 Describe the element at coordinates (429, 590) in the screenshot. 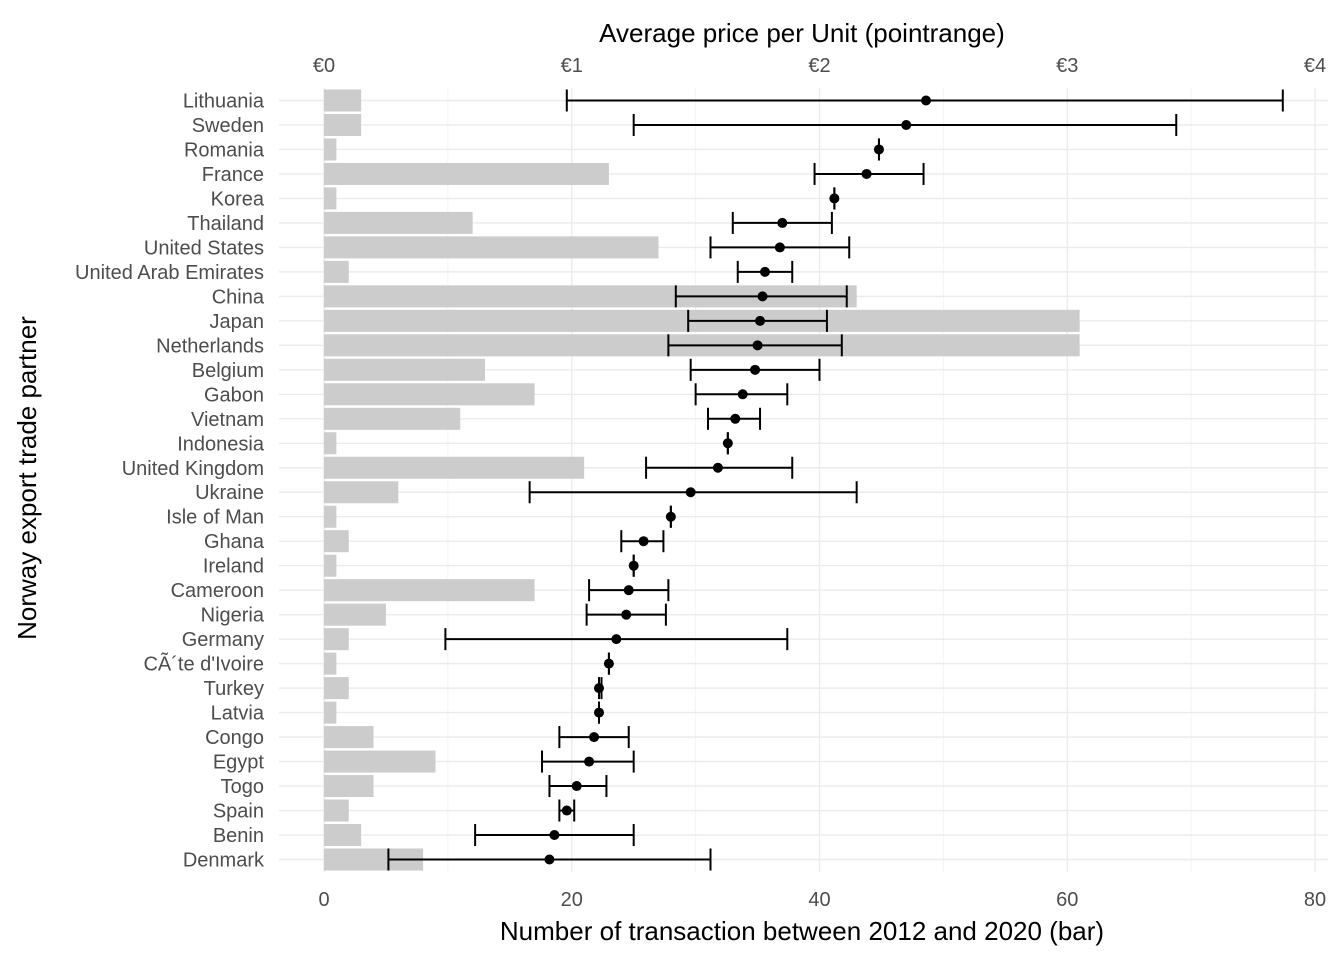

I see `bar-cameroon` at that location.